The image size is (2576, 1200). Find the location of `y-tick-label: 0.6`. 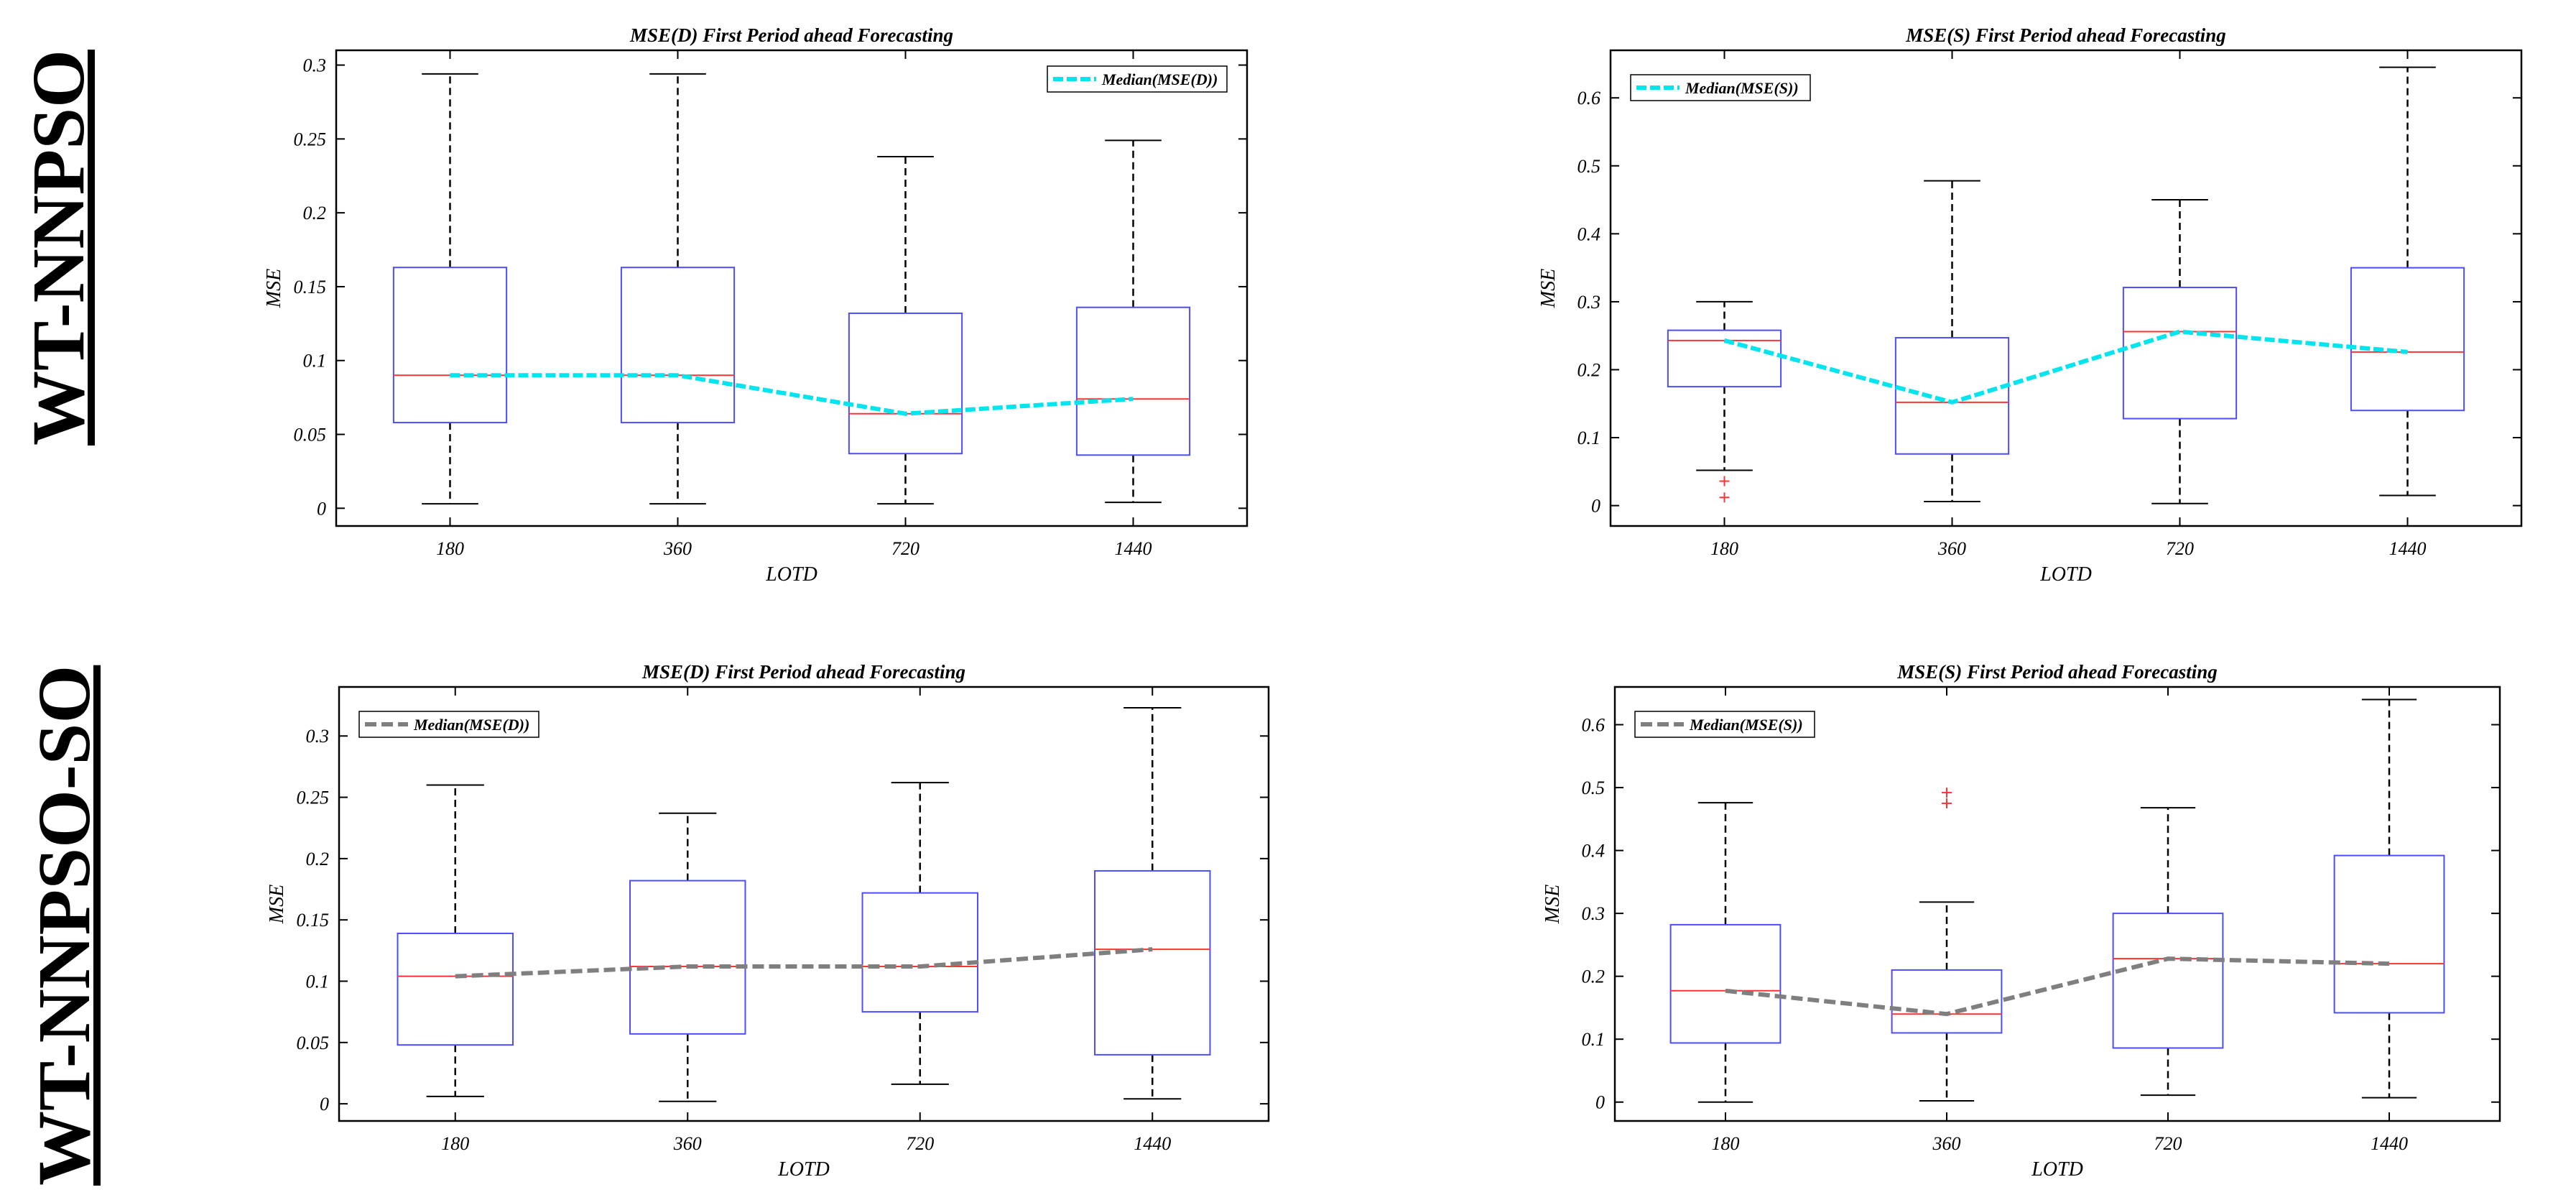

y-tick-label: 0.6 is located at coordinates (1589, 98).